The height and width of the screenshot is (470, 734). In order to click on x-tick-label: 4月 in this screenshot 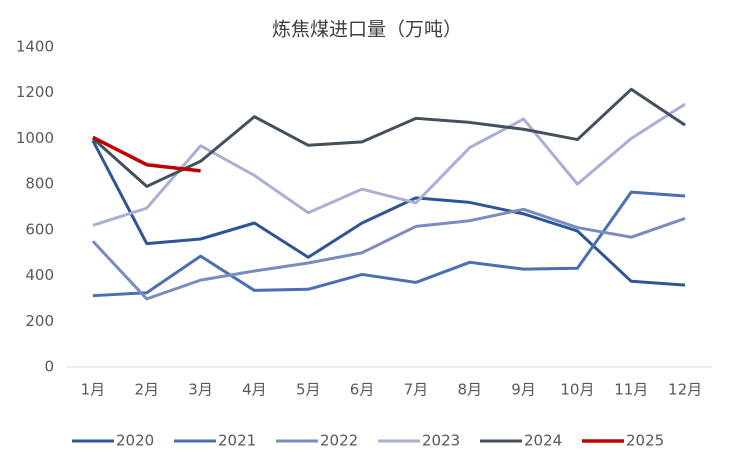, I will do `click(254, 390)`.